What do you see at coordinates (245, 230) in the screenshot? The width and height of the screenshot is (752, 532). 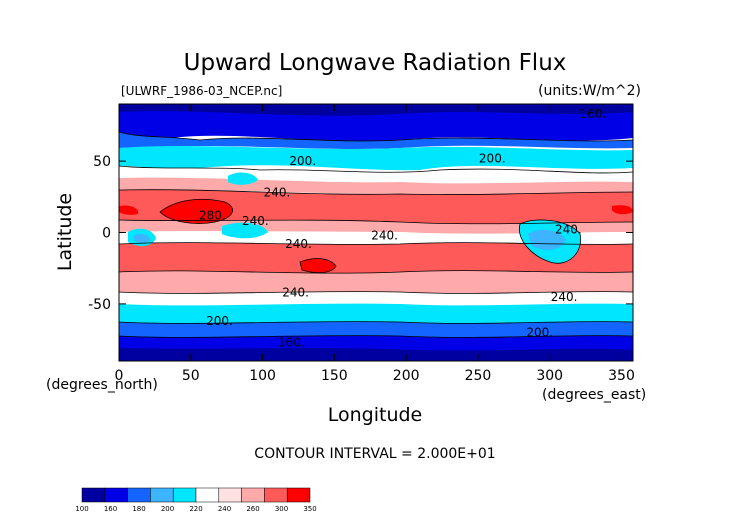 I see `maritime-cold-cell` at bounding box center [245, 230].